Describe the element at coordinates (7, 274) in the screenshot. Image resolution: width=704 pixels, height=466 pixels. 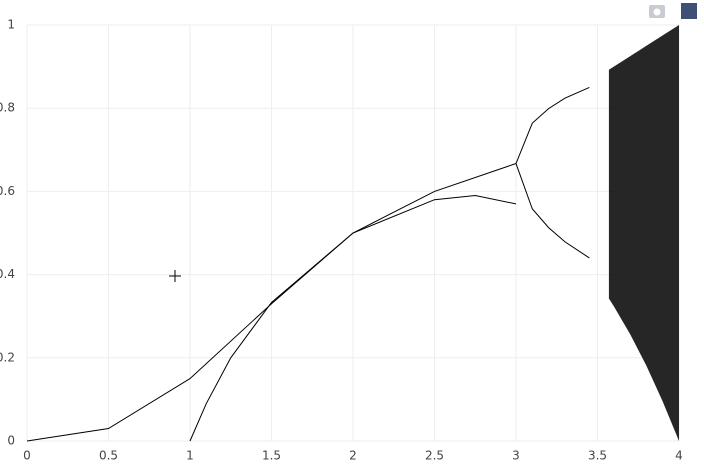
I see `y-tick-label: 0.4` at that location.